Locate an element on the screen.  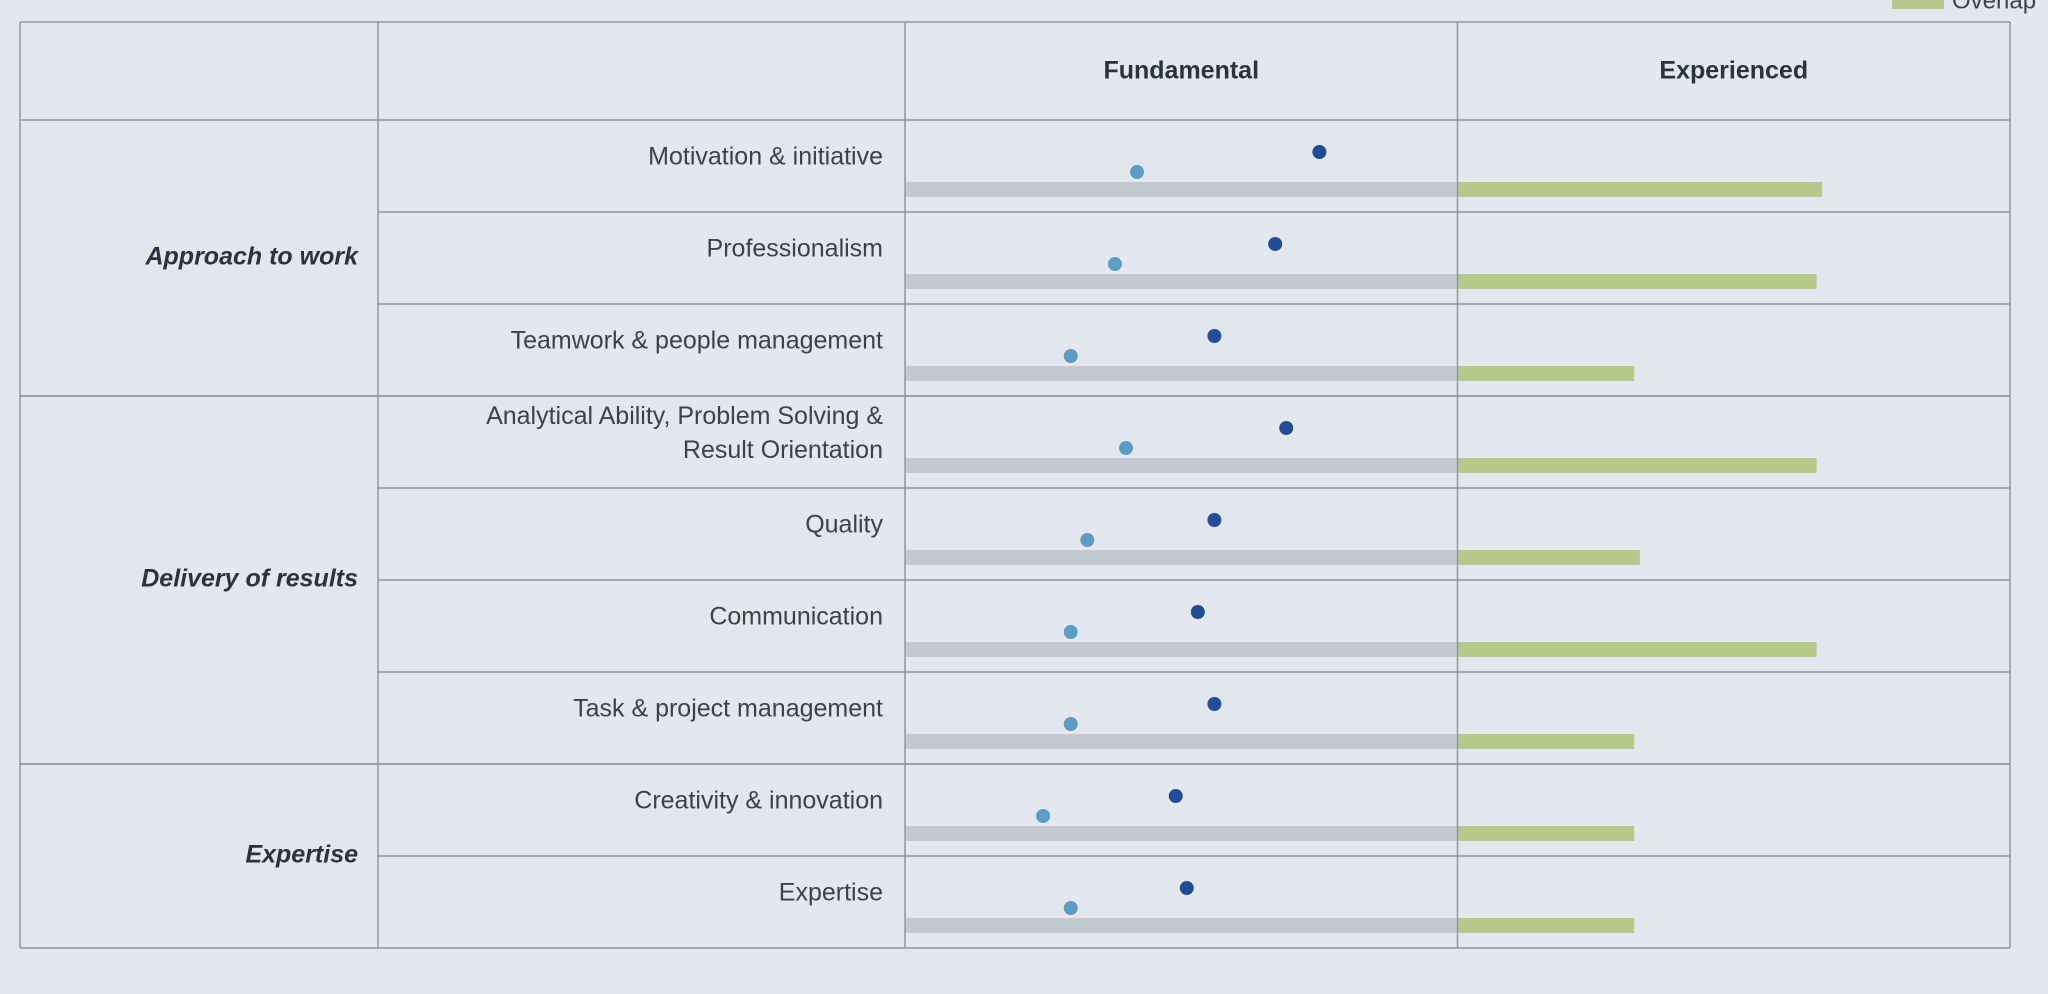
column-header: Fundamental is located at coordinates (1181, 71).